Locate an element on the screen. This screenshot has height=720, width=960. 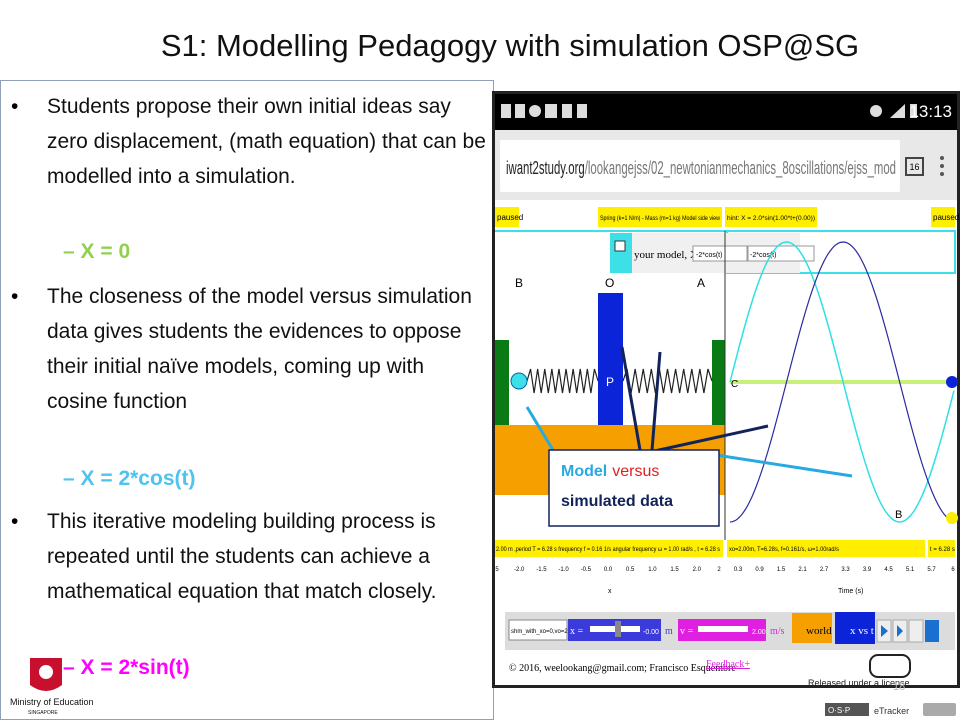
tab-button is located at coordinates (914, 166).